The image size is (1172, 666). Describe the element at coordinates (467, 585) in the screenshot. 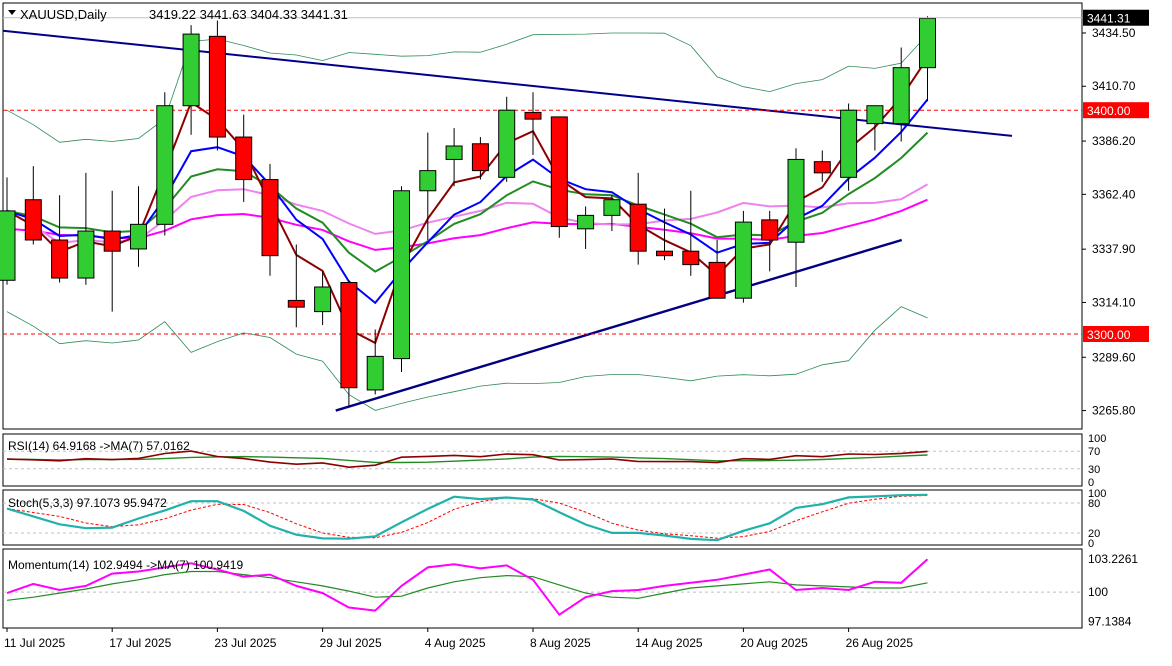

I see `momentum-ma-line` at that location.